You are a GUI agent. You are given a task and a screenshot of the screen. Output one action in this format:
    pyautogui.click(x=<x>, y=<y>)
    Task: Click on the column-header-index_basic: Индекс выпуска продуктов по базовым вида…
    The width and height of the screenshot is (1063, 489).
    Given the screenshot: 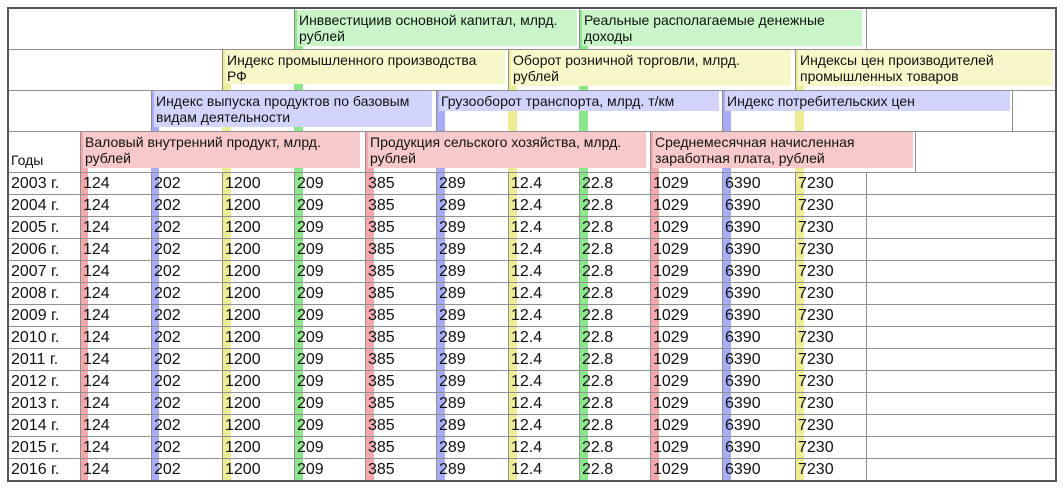 What is the action you would take?
    pyautogui.click(x=293, y=109)
    